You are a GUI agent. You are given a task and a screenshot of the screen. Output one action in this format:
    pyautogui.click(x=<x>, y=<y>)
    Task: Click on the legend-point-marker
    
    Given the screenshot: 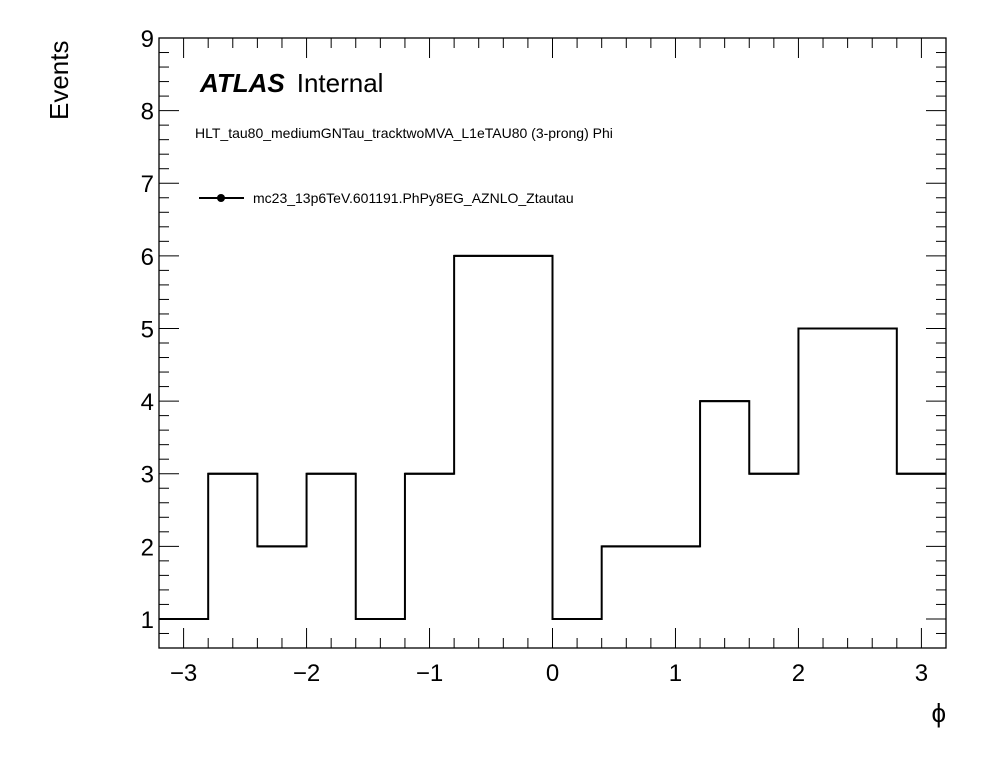 What is the action you would take?
    pyautogui.click(x=221, y=198)
    